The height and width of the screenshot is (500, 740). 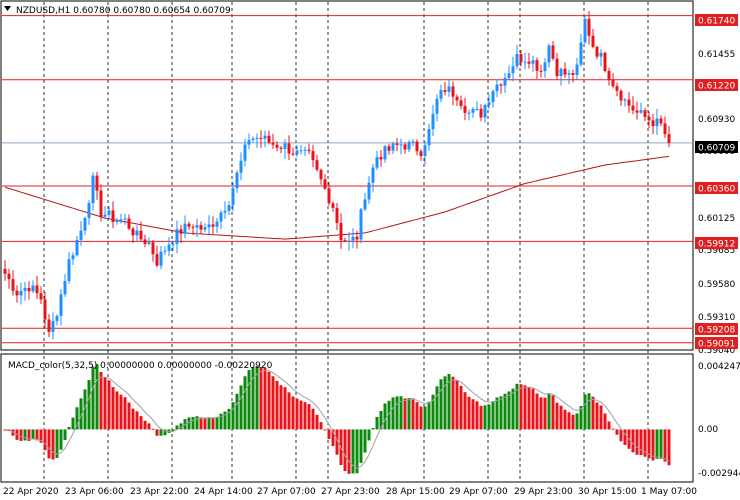 What do you see at coordinates (31, 492) in the screenshot?
I see `time-label: 22 Apr 2020` at bounding box center [31, 492].